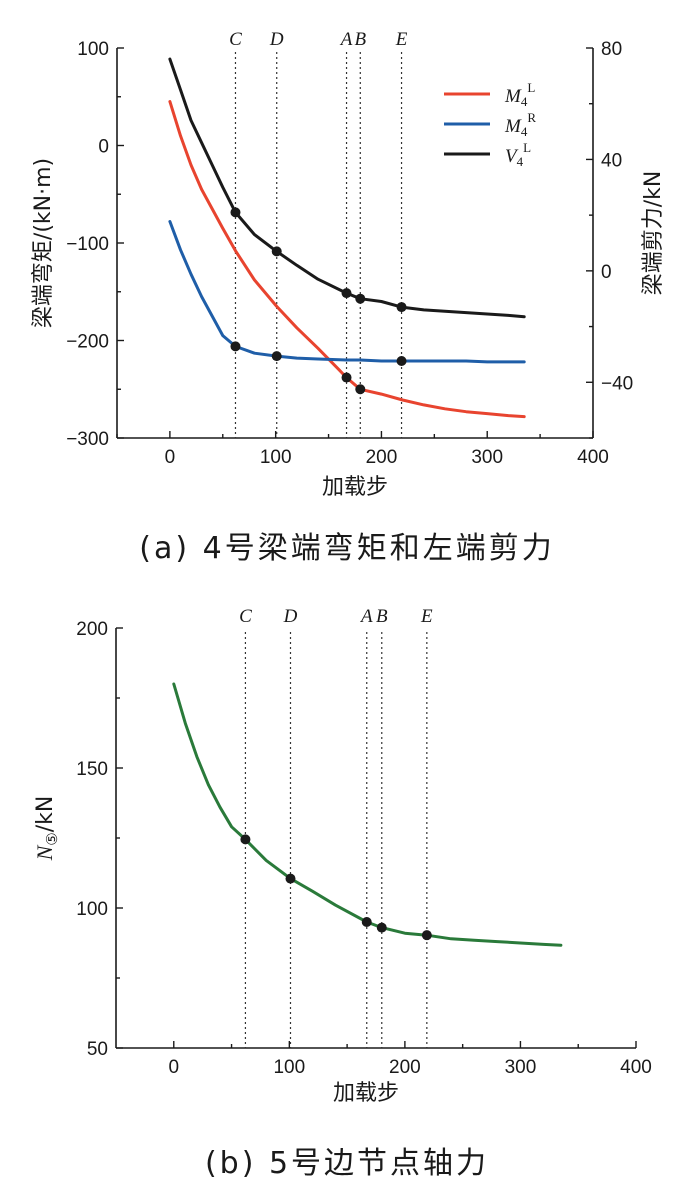 This screenshot has height=1201, width=694. Describe the element at coordinates (93, 49) in the screenshot. I see `chart-a-y-tick-label: 100` at that location.